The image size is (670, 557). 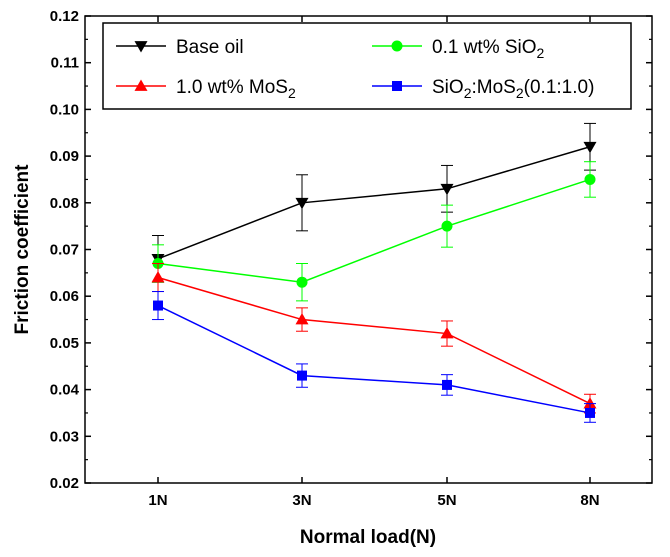 I want to click on x-tick-label: 3N, so click(x=301, y=500).